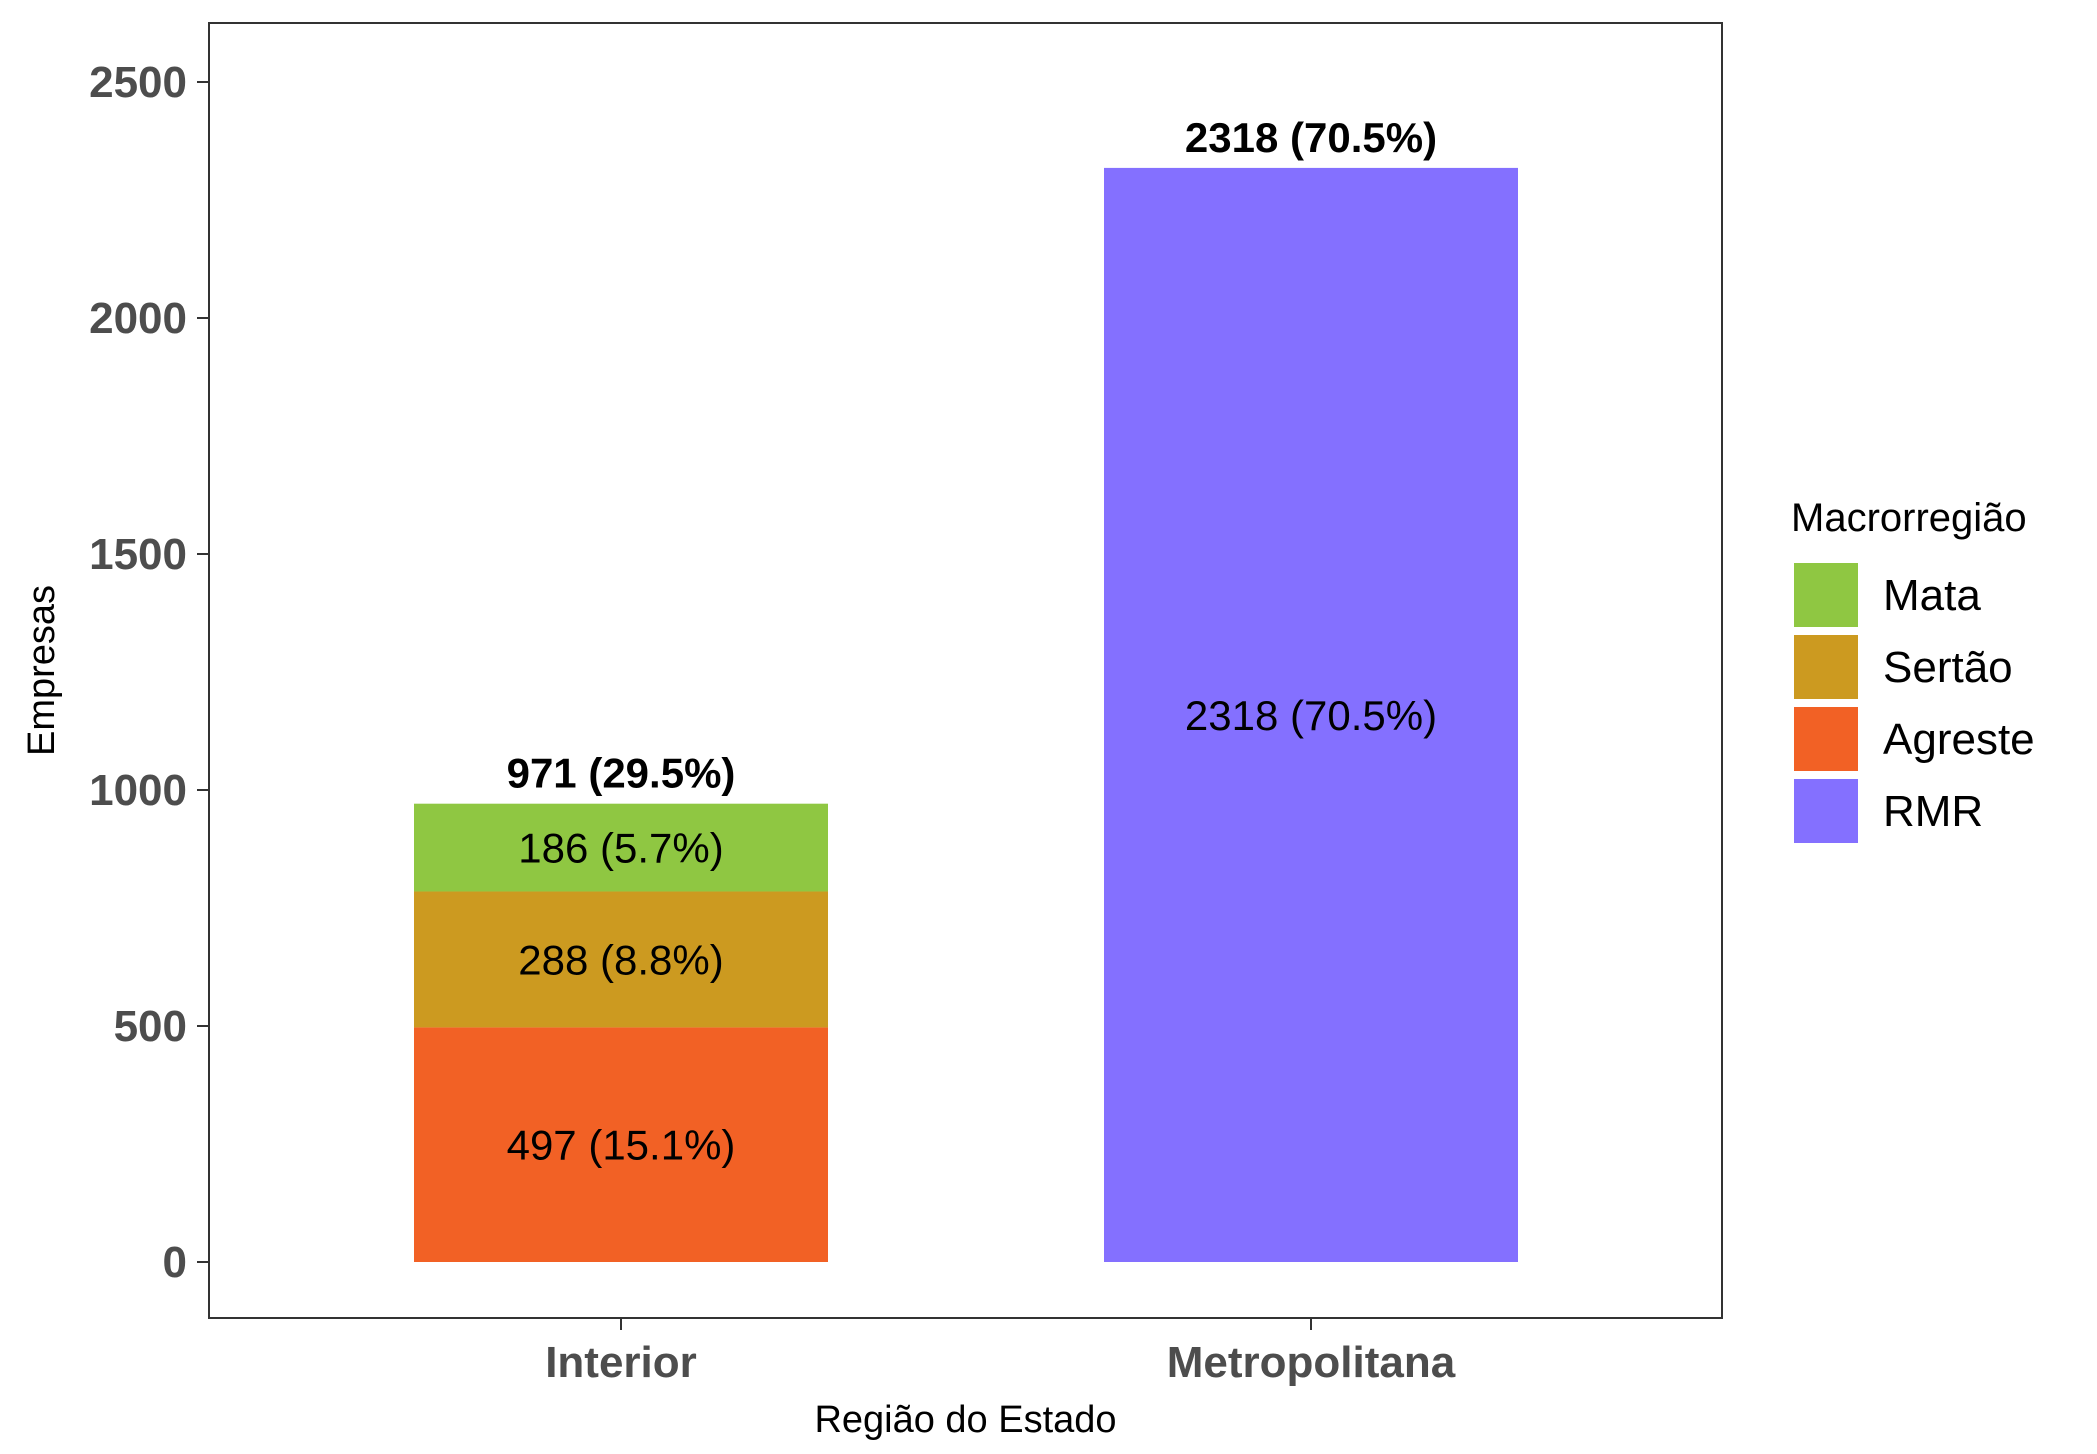  Describe the element at coordinates (1826, 811) in the screenshot. I see `legend-key-rmr` at that location.